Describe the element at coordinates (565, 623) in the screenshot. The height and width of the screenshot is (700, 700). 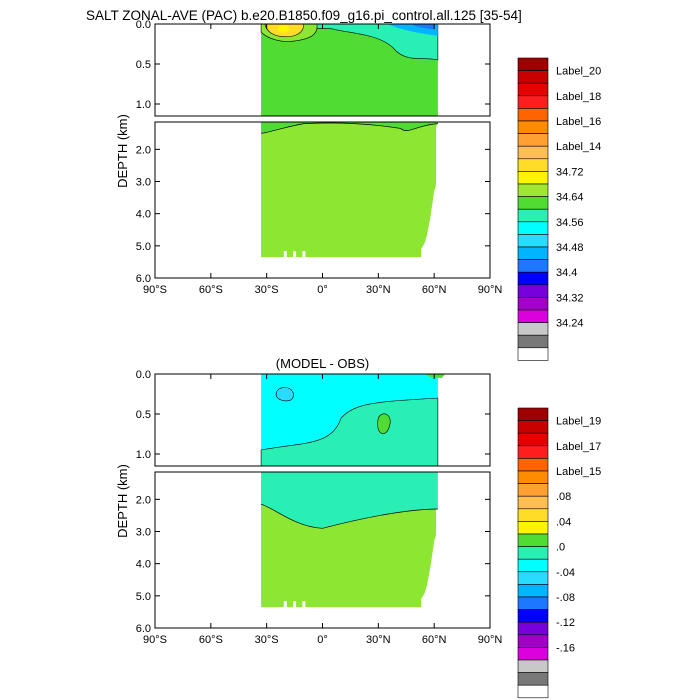
I see `colorbar-label: -.12` at that location.